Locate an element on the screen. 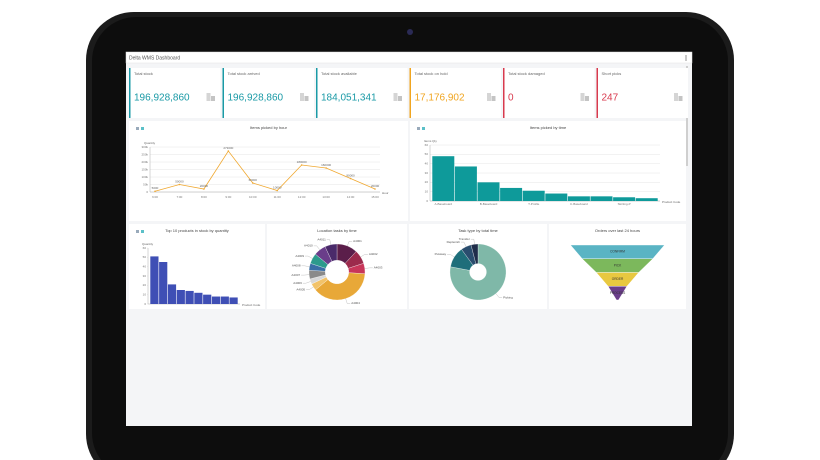 This screenshot has height=460, width=820. x-tick-label: Skirting-P is located at coordinates (624, 204).